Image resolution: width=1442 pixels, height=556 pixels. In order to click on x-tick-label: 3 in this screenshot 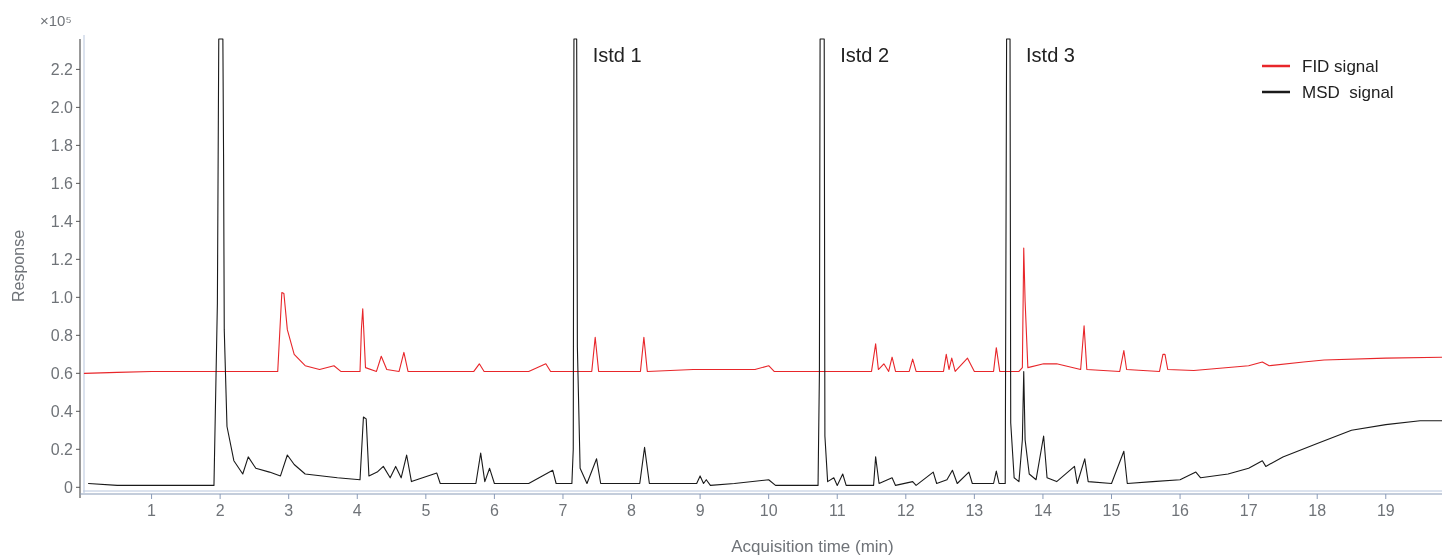, I will do `click(289, 510)`.